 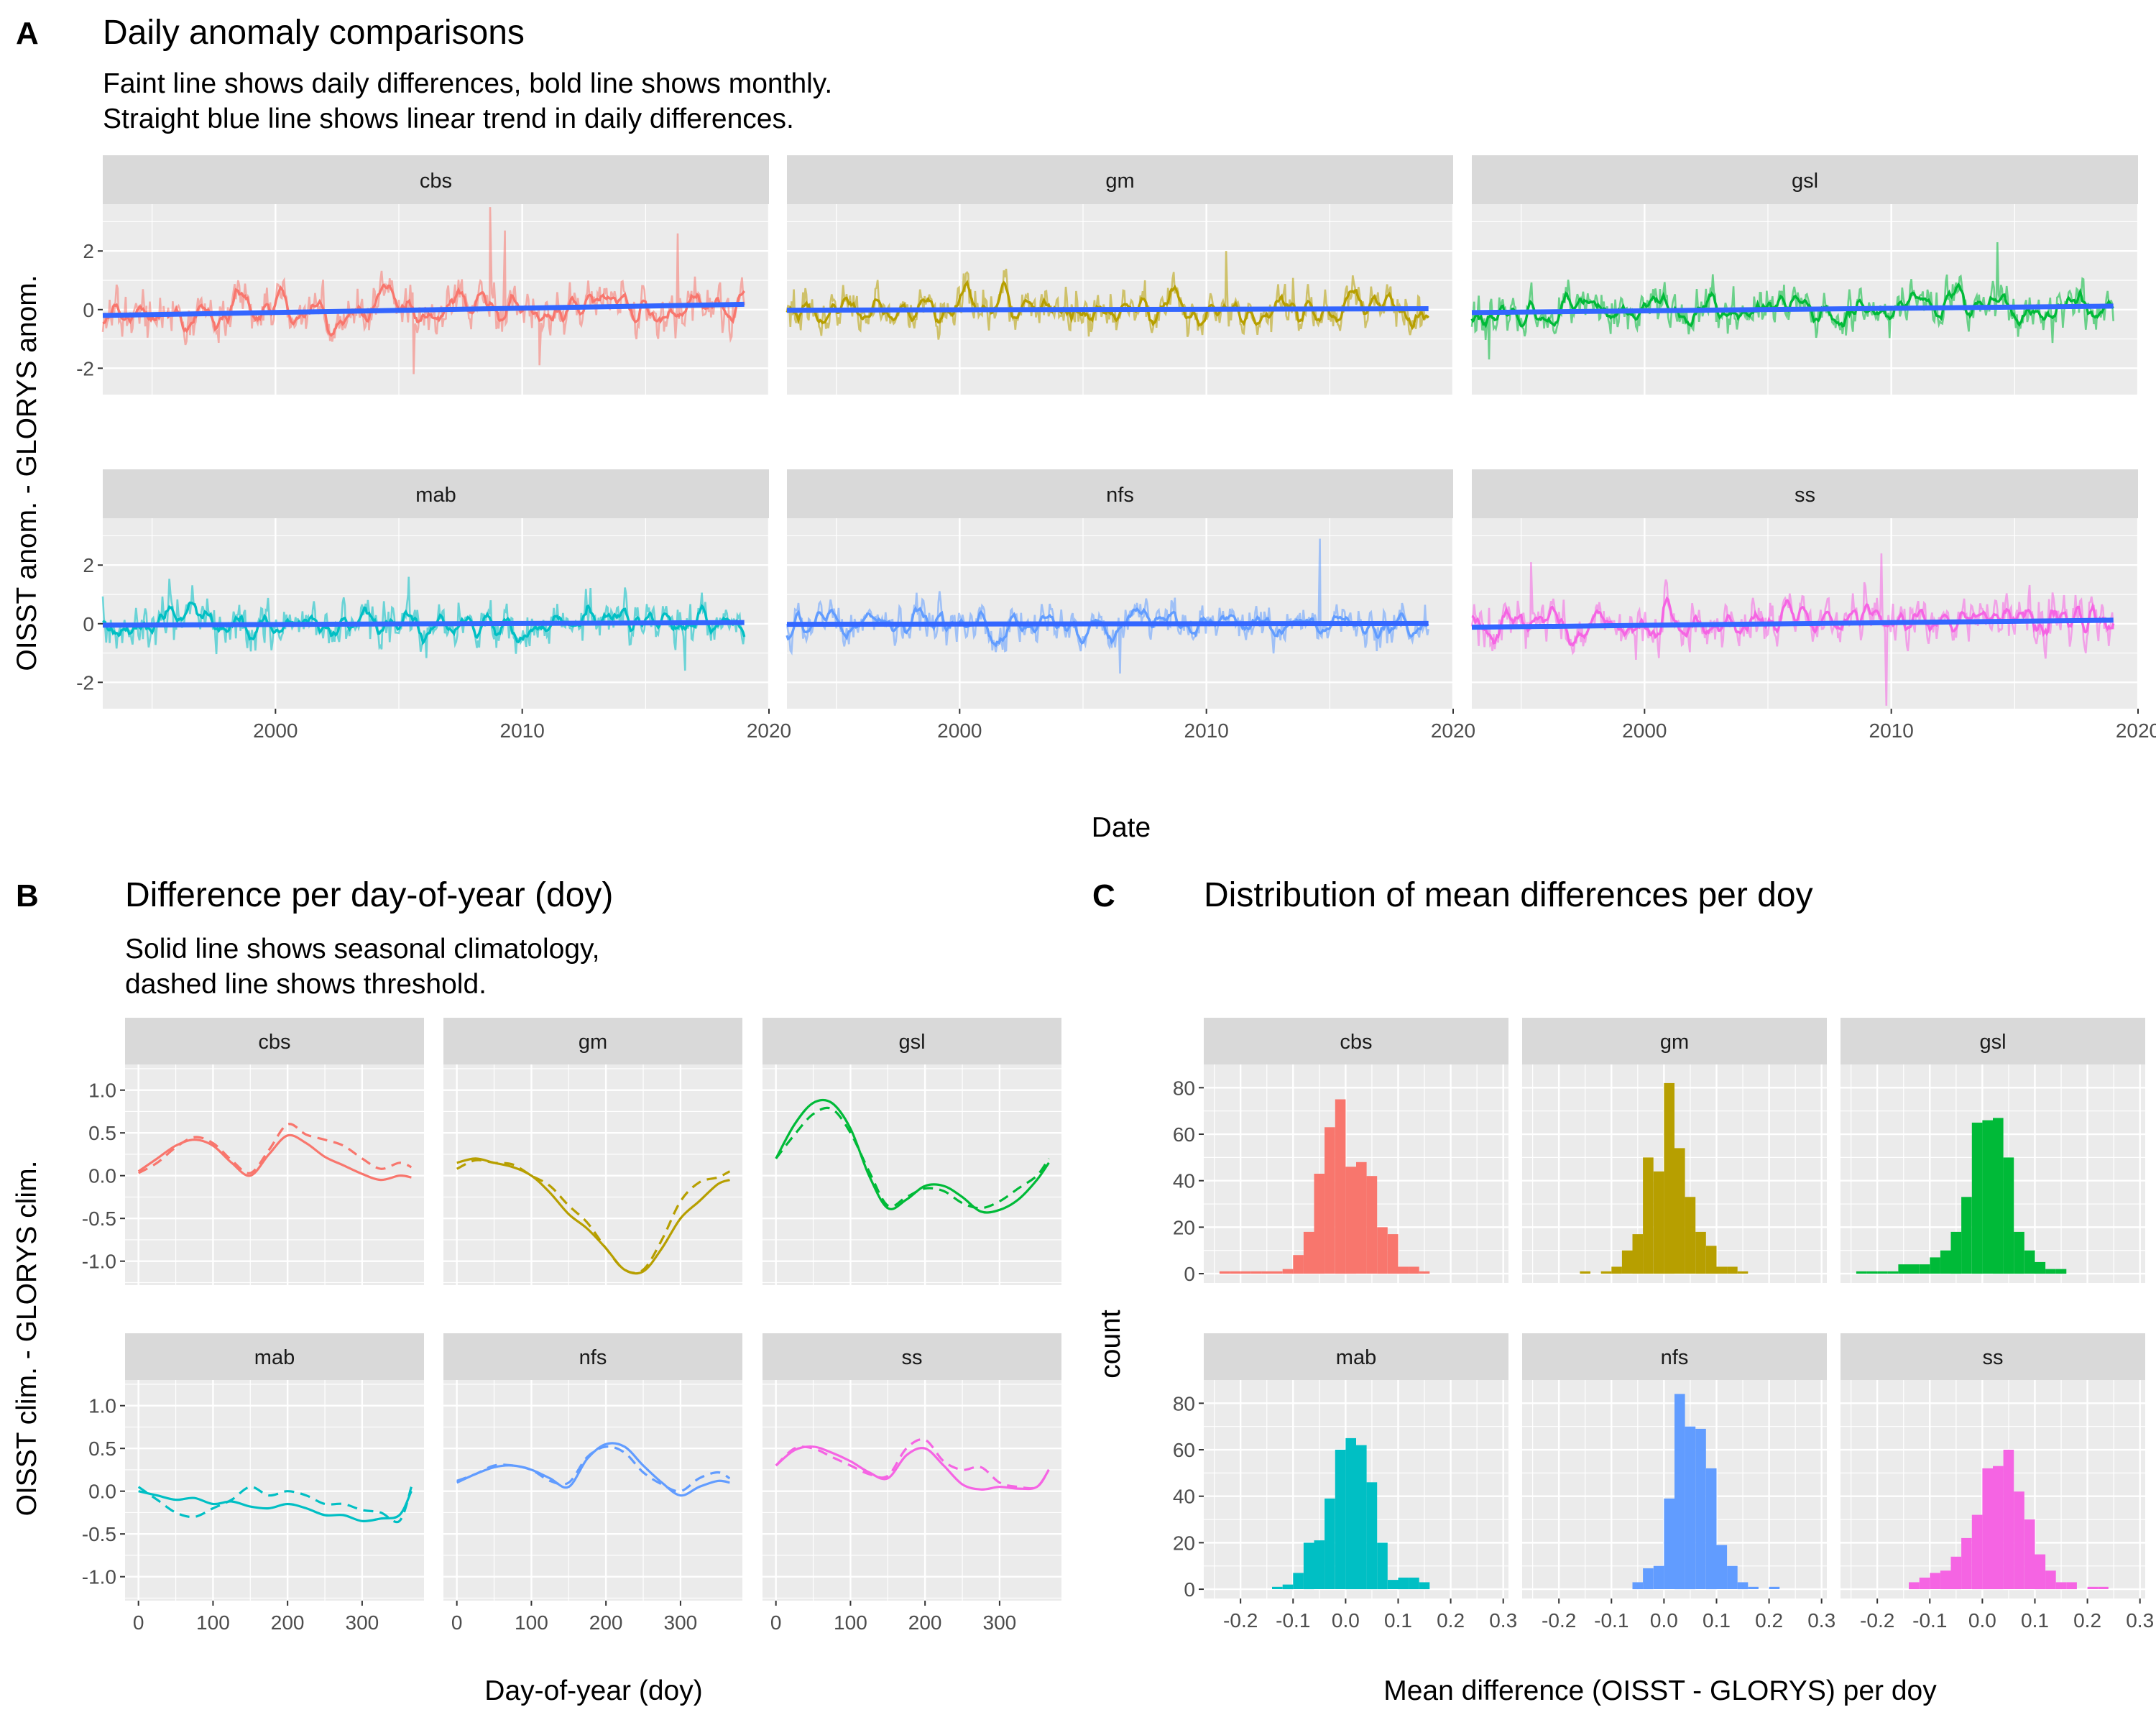 What do you see at coordinates (1792, 309) in the screenshot?
I see `trend-line-gsl` at bounding box center [1792, 309].